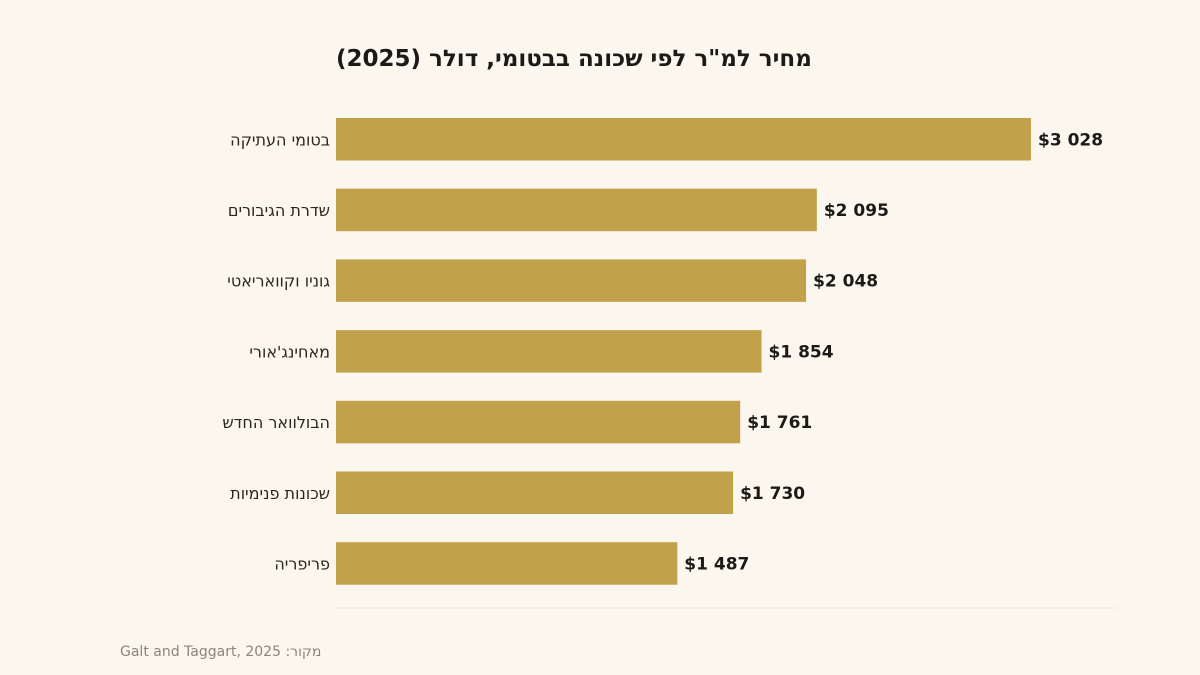 The width and height of the screenshot is (1200, 675). I want to click on value-label-0: $3 028, so click(1070, 140).